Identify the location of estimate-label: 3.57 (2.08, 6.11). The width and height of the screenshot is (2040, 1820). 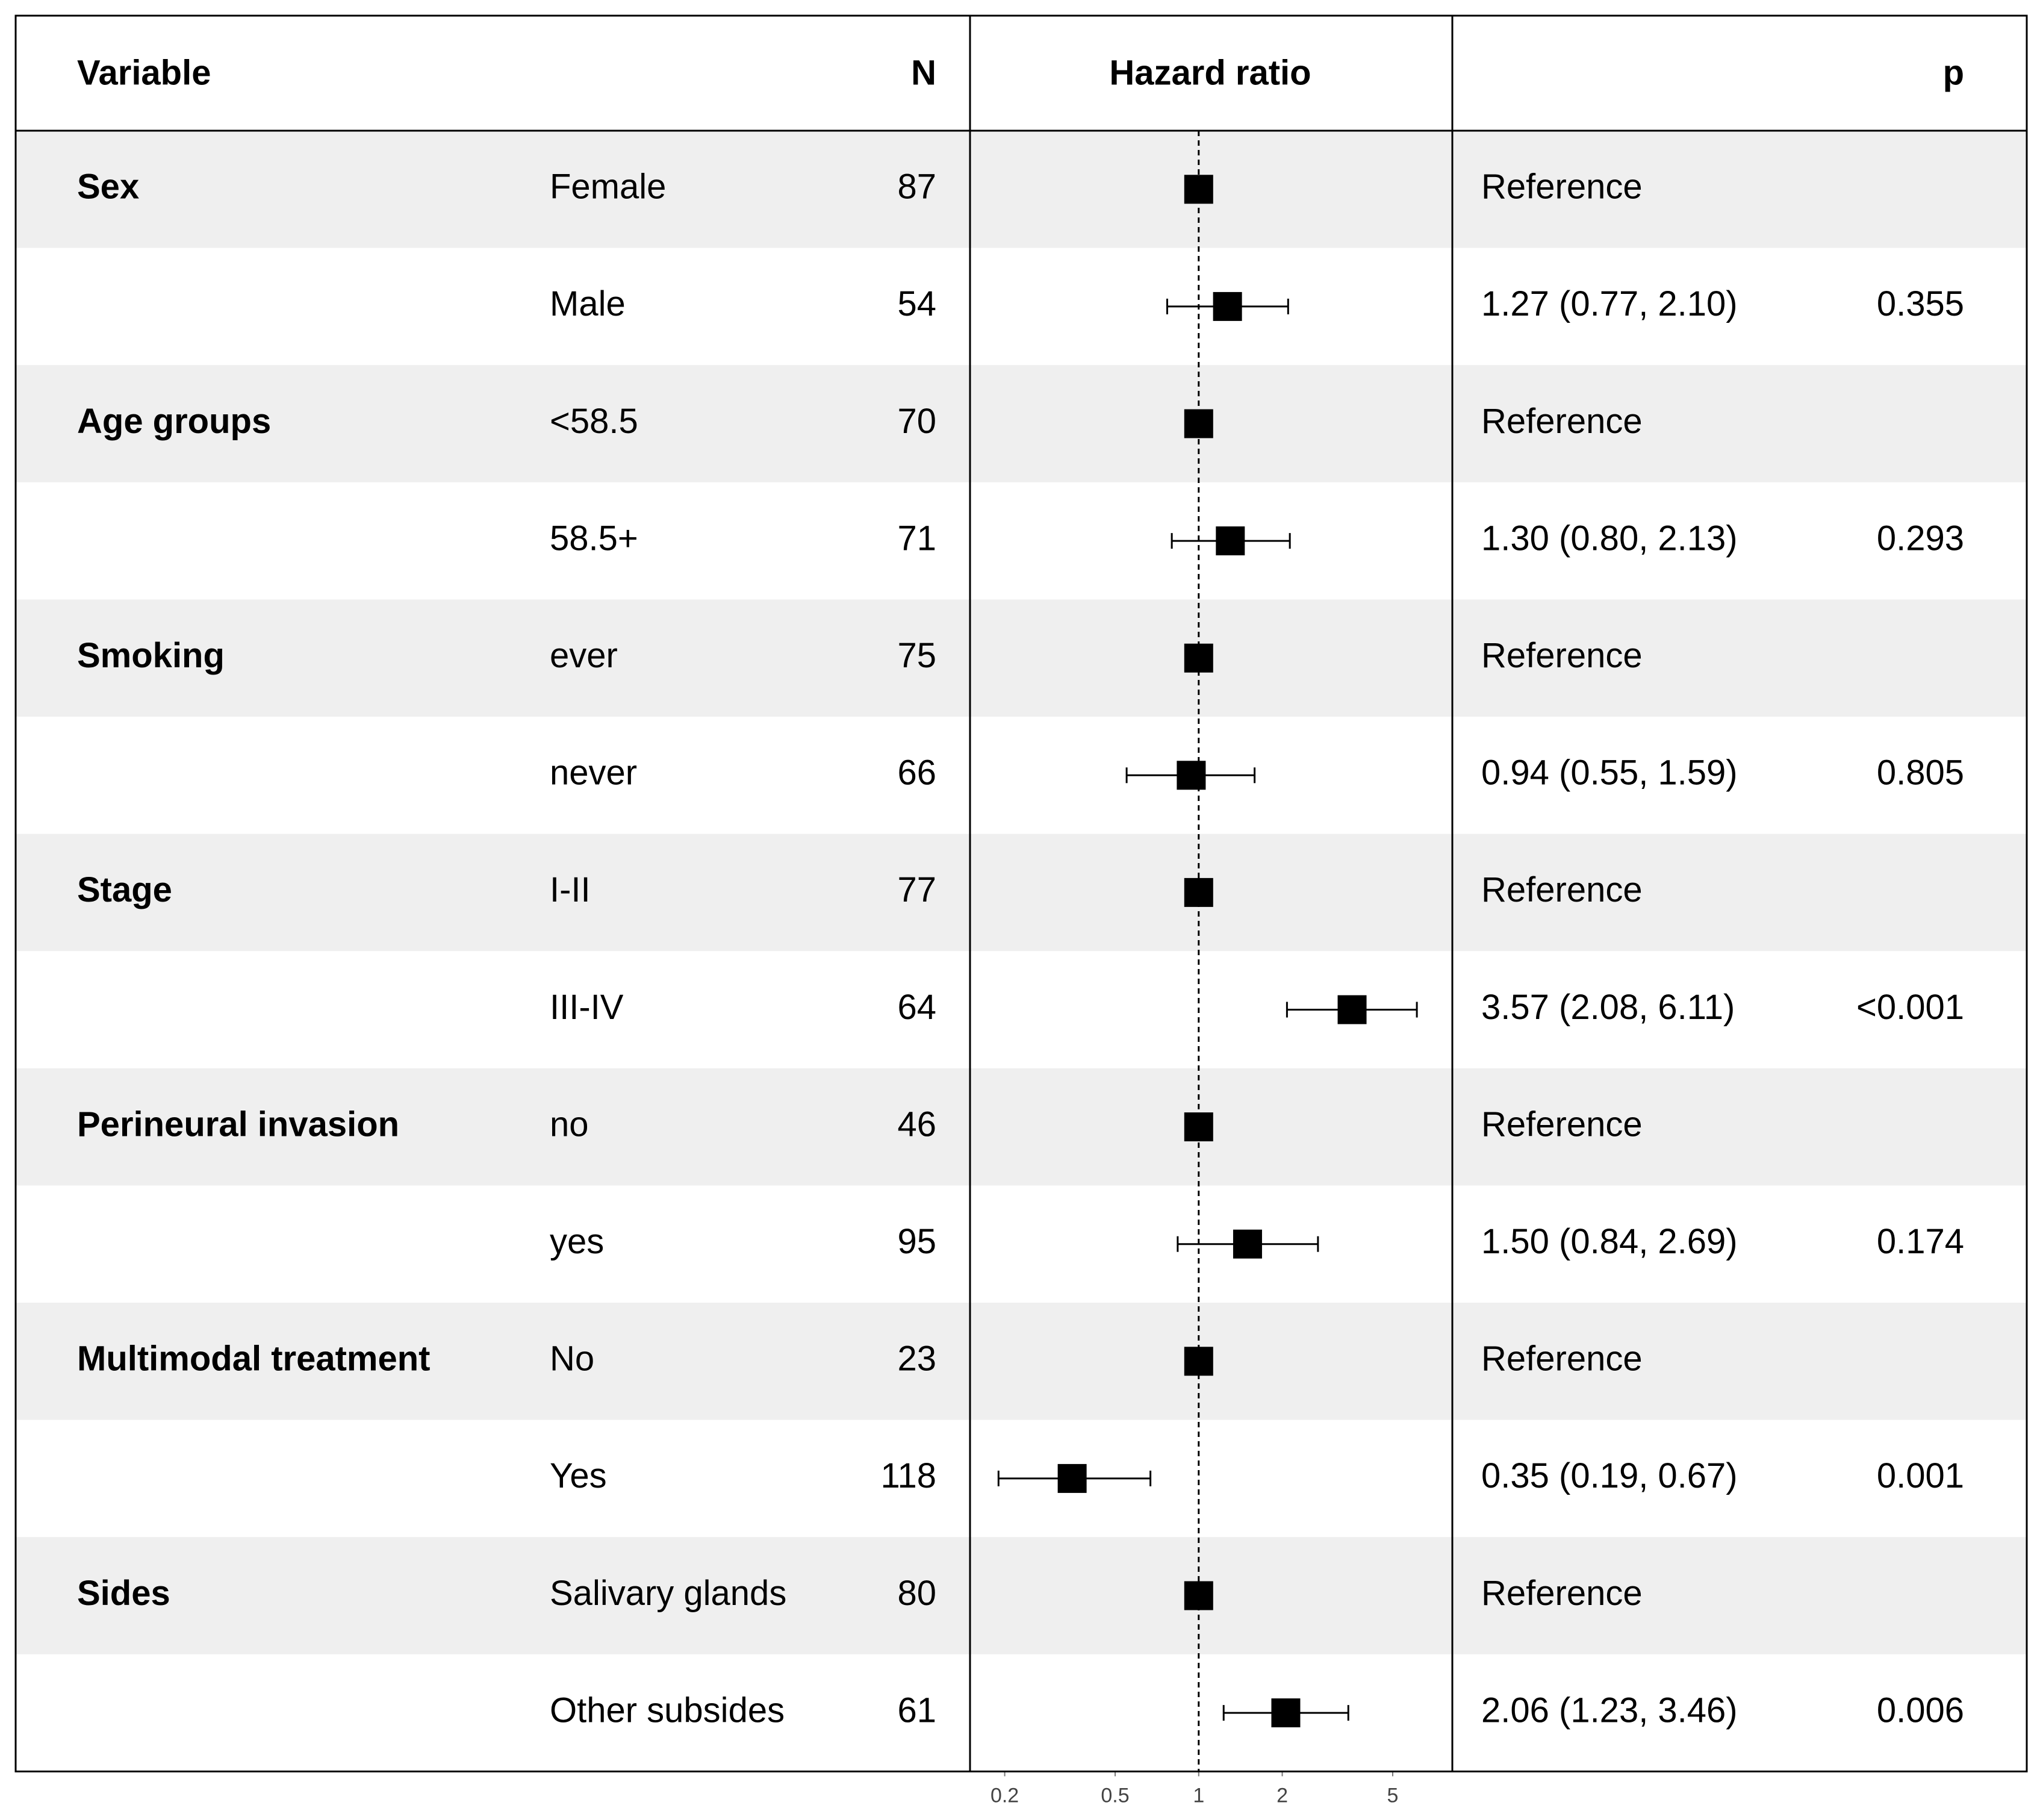
(1608, 1008).